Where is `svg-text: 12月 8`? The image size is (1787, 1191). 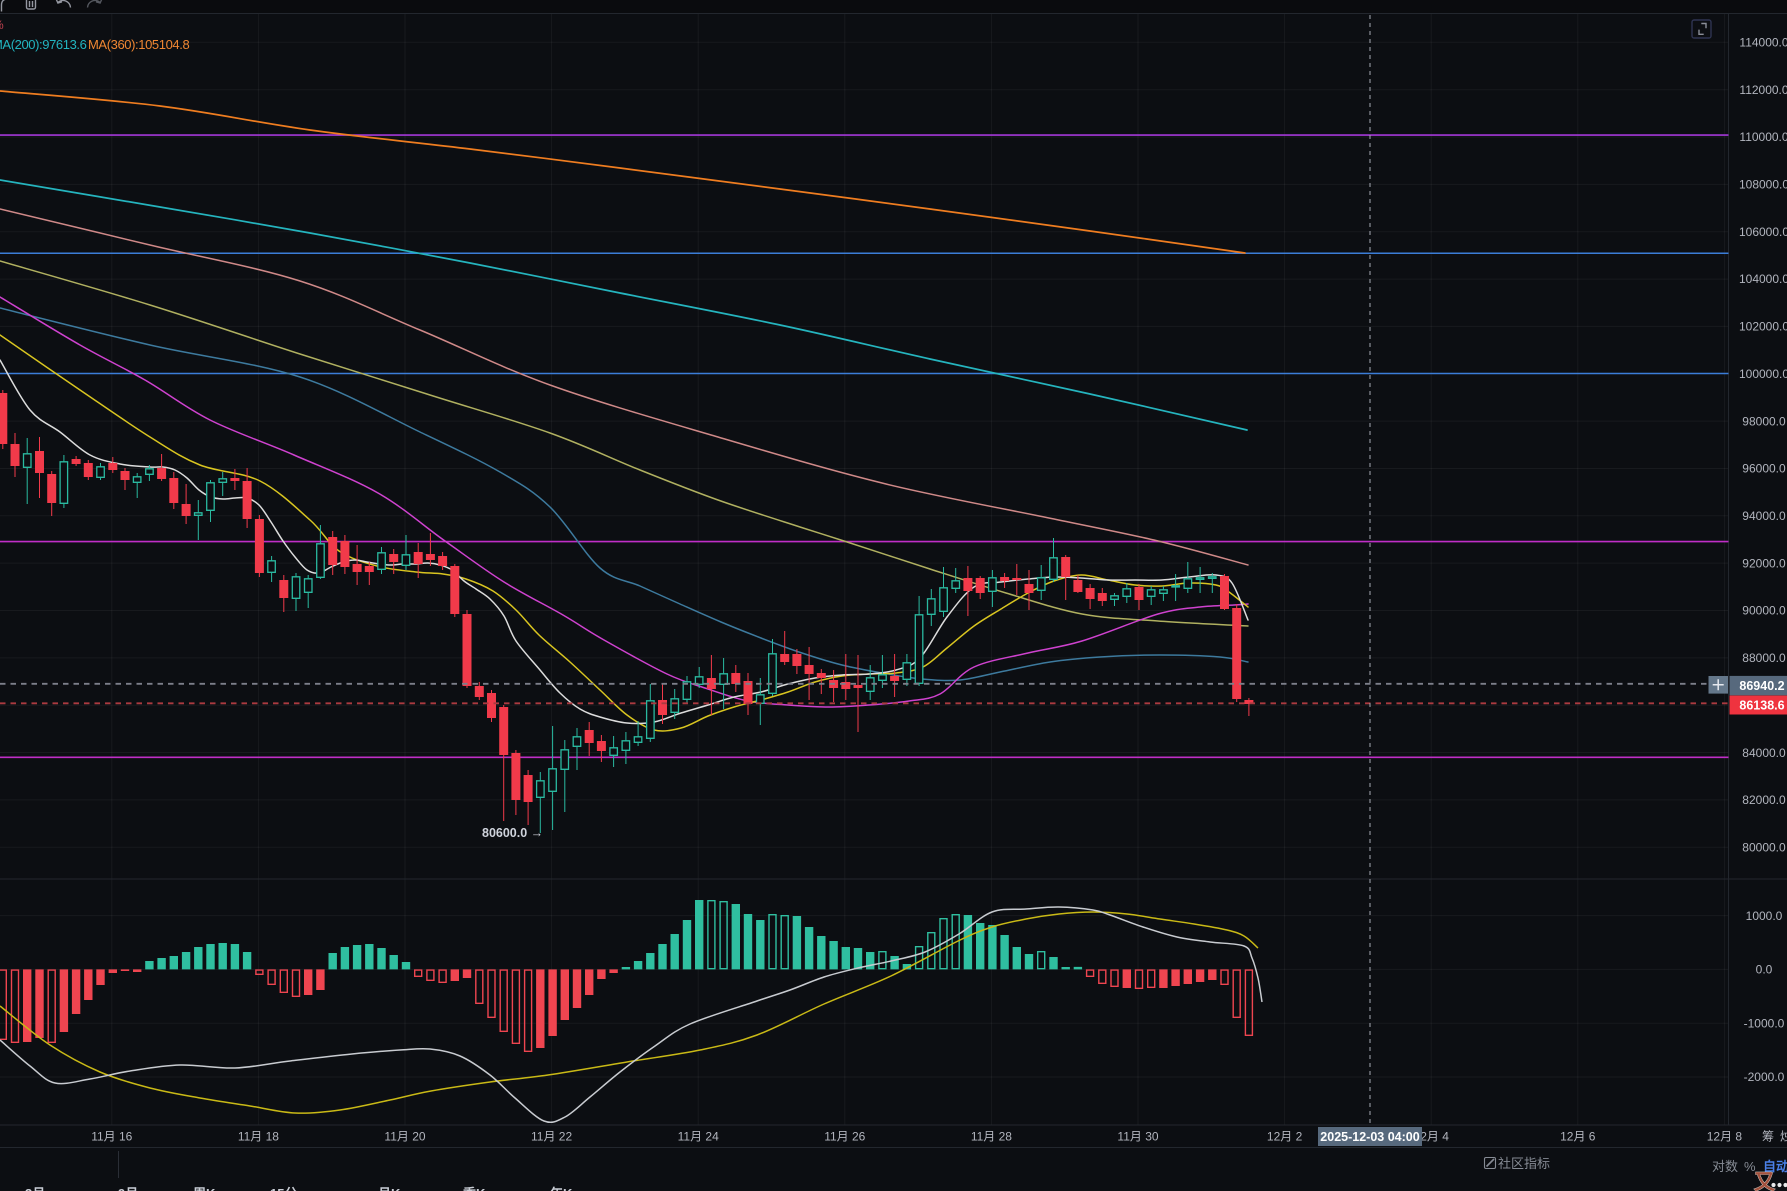 svg-text: 12月 8 is located at coordinates (1725, 1137).